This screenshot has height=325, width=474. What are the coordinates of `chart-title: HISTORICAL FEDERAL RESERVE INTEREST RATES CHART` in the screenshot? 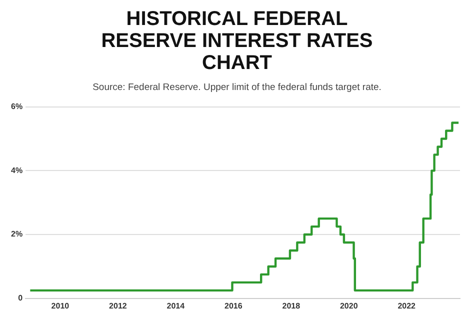 It's located at (237, 41).